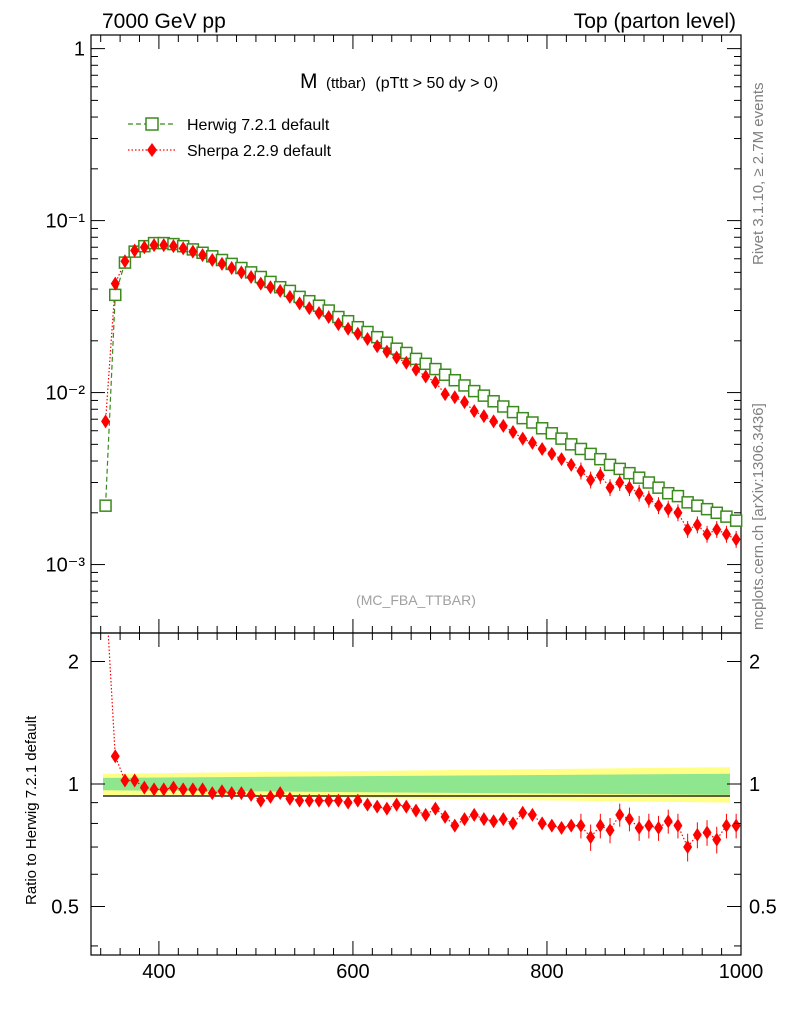 The width and height of the screenshot is (786, 1024). Describe the element at coordinates (164, 21) in the screenshot. I see `header-left: 7000 GeV pp` at that location.